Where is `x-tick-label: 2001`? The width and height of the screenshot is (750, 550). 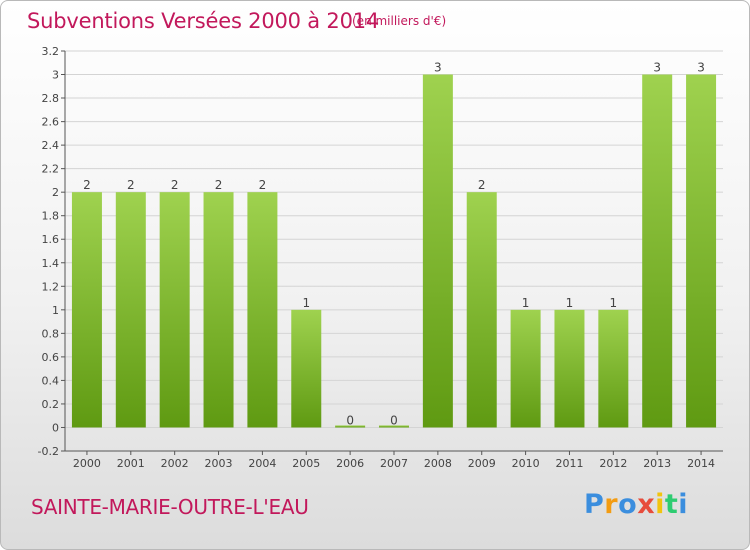
x-tick-label: 2001 is located at coordinates (131, 463).